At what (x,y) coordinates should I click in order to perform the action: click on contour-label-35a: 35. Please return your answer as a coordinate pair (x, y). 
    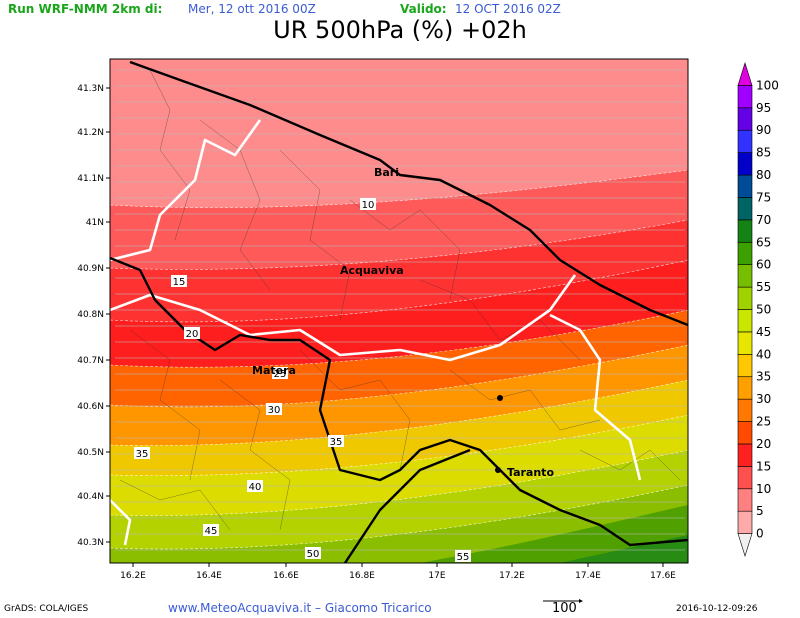
    Looking at the image, I should click on (336, 442).